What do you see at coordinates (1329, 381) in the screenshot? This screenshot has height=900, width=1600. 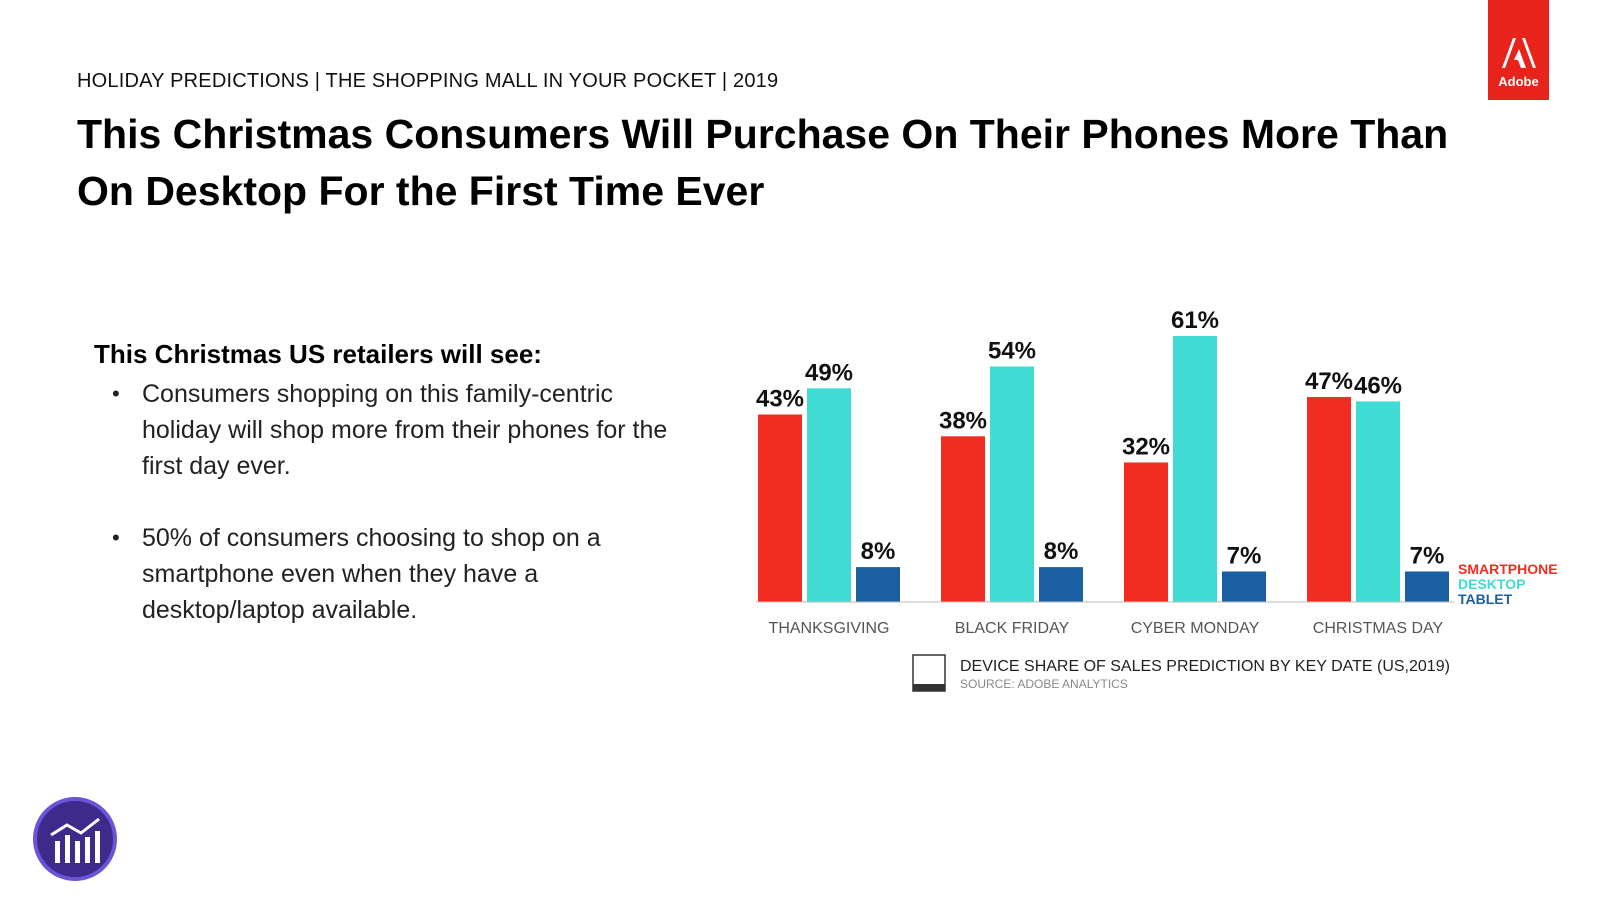 I see `data-label-smartphone: 47%` at bounding box center [1329, 381].